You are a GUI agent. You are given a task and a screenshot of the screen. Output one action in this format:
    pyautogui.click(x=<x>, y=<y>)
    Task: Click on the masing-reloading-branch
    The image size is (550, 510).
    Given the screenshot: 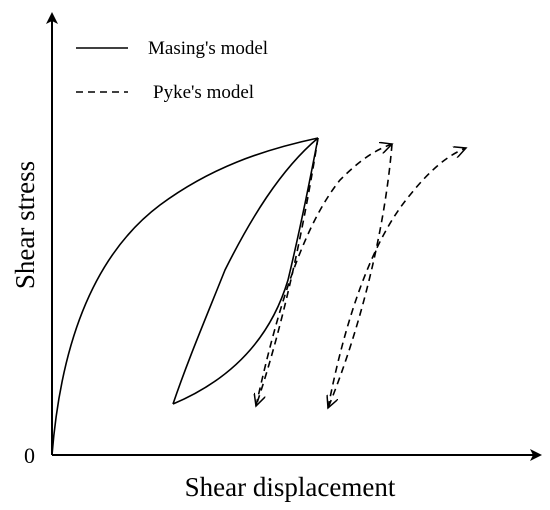 What is the action you would take?
    pyautogui.click(x=245, y=271)
    